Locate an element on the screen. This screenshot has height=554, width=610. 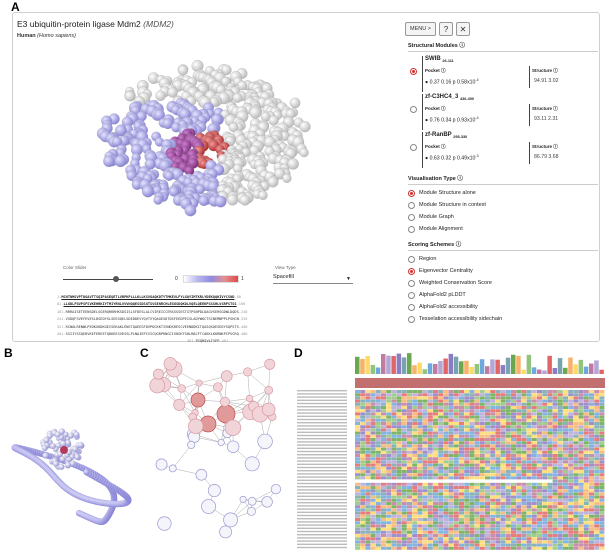
option-alphafold2-accessibility: AlphaFold2 accessibility is located at coordinates (503, 307).